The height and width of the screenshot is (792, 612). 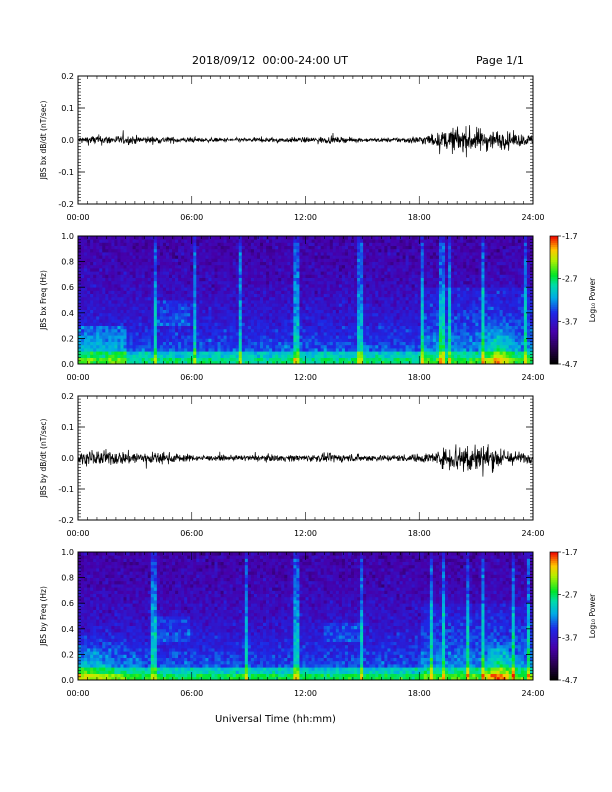 I want to click on bx-waveform-ytick-label: 0.0, so click(x=67, y=140).